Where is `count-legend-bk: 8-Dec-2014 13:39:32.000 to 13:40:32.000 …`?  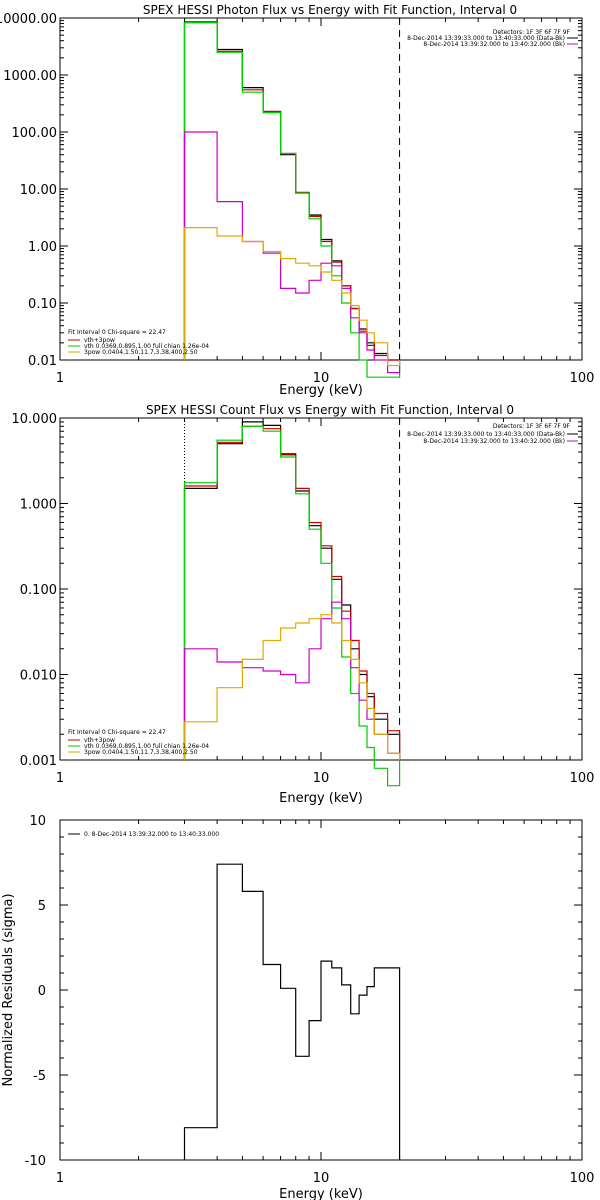 count-legend-bk: 8-Dec-2014 13:39:32.000 to 13:40:32.000 … is located at coordinates (494, 441).